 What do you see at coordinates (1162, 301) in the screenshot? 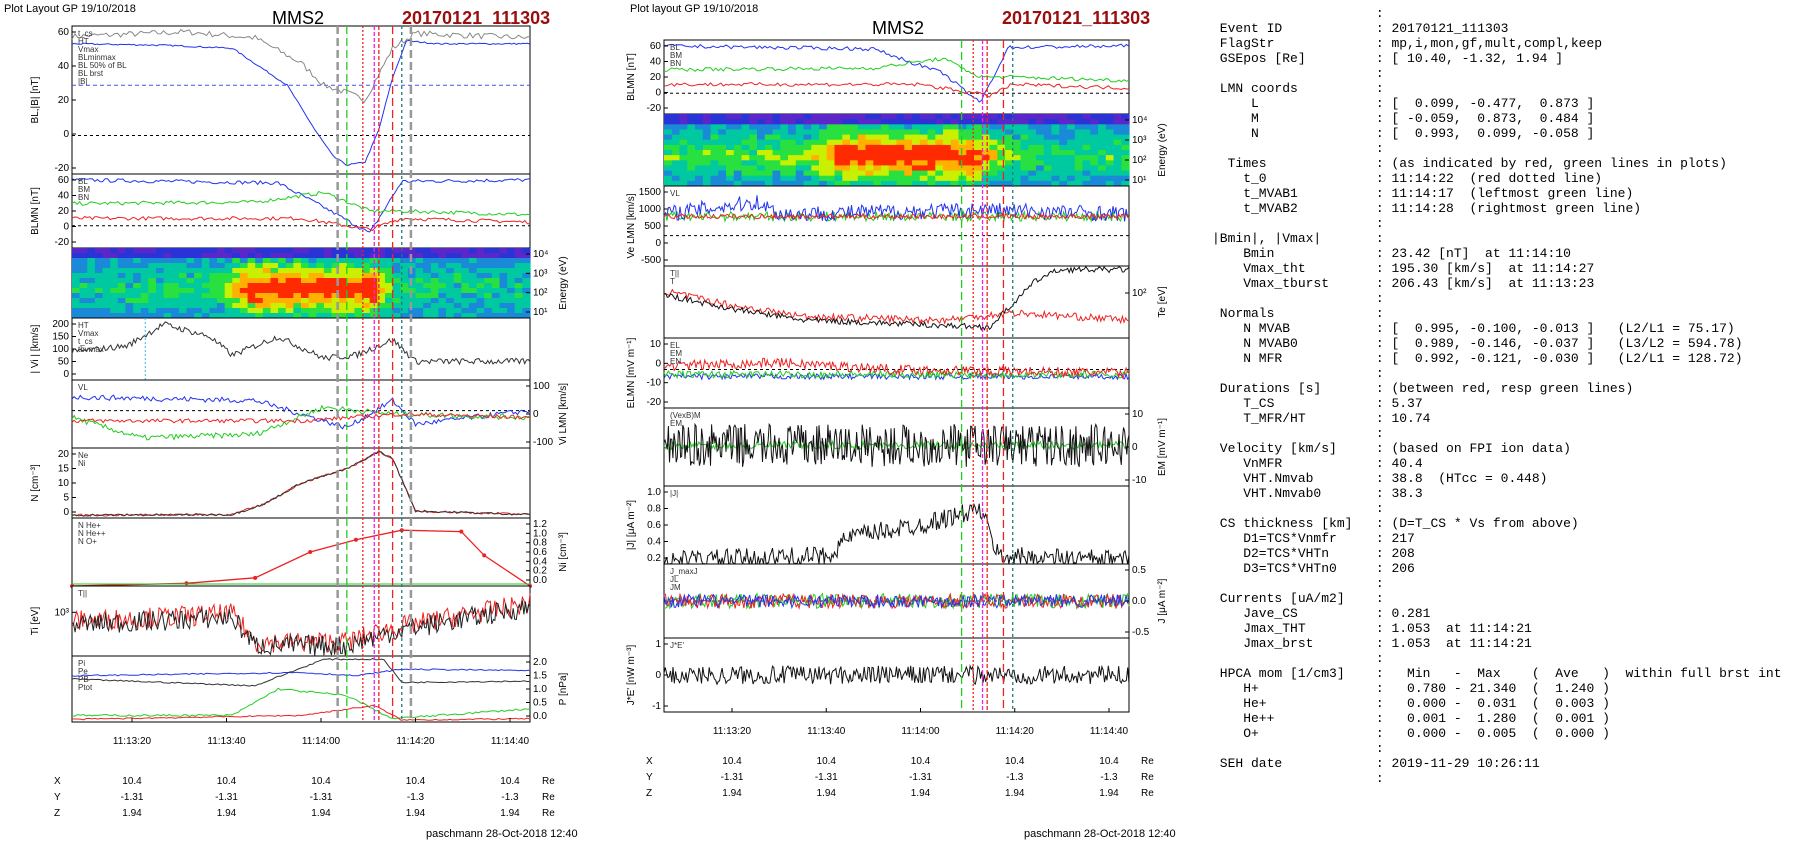
I see `y-axis-label: Te [eV]` at bounding box center [1162, 301].